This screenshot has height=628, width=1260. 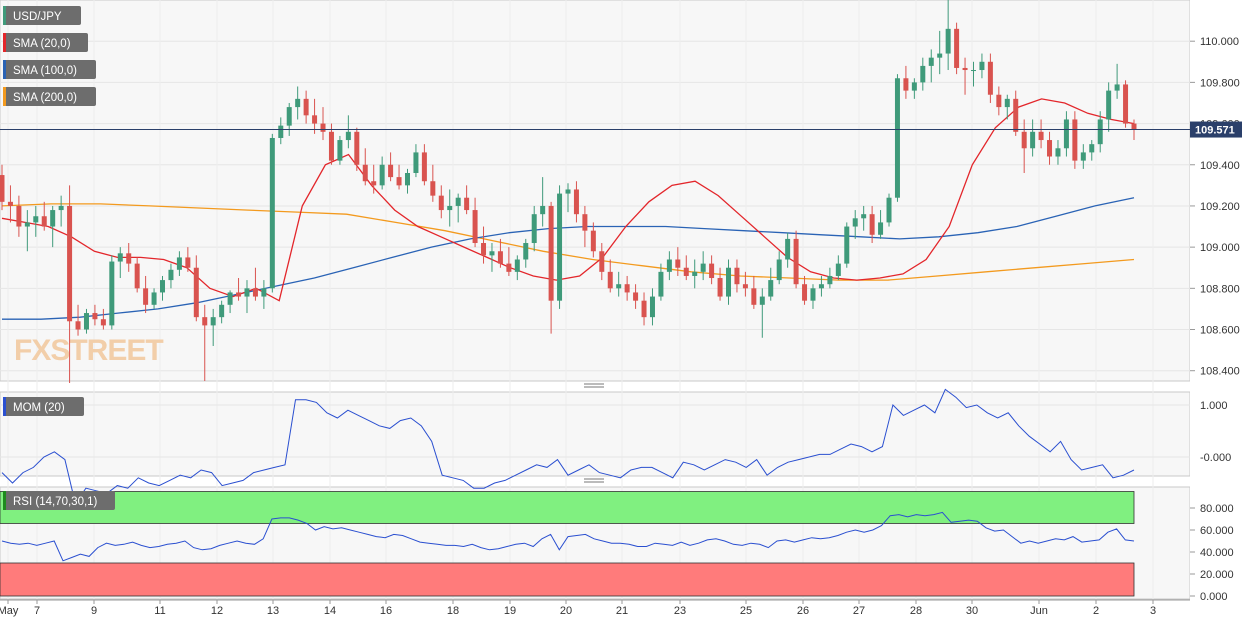 I want to click on date-tick-label: 28, so click(x=916, y=611).